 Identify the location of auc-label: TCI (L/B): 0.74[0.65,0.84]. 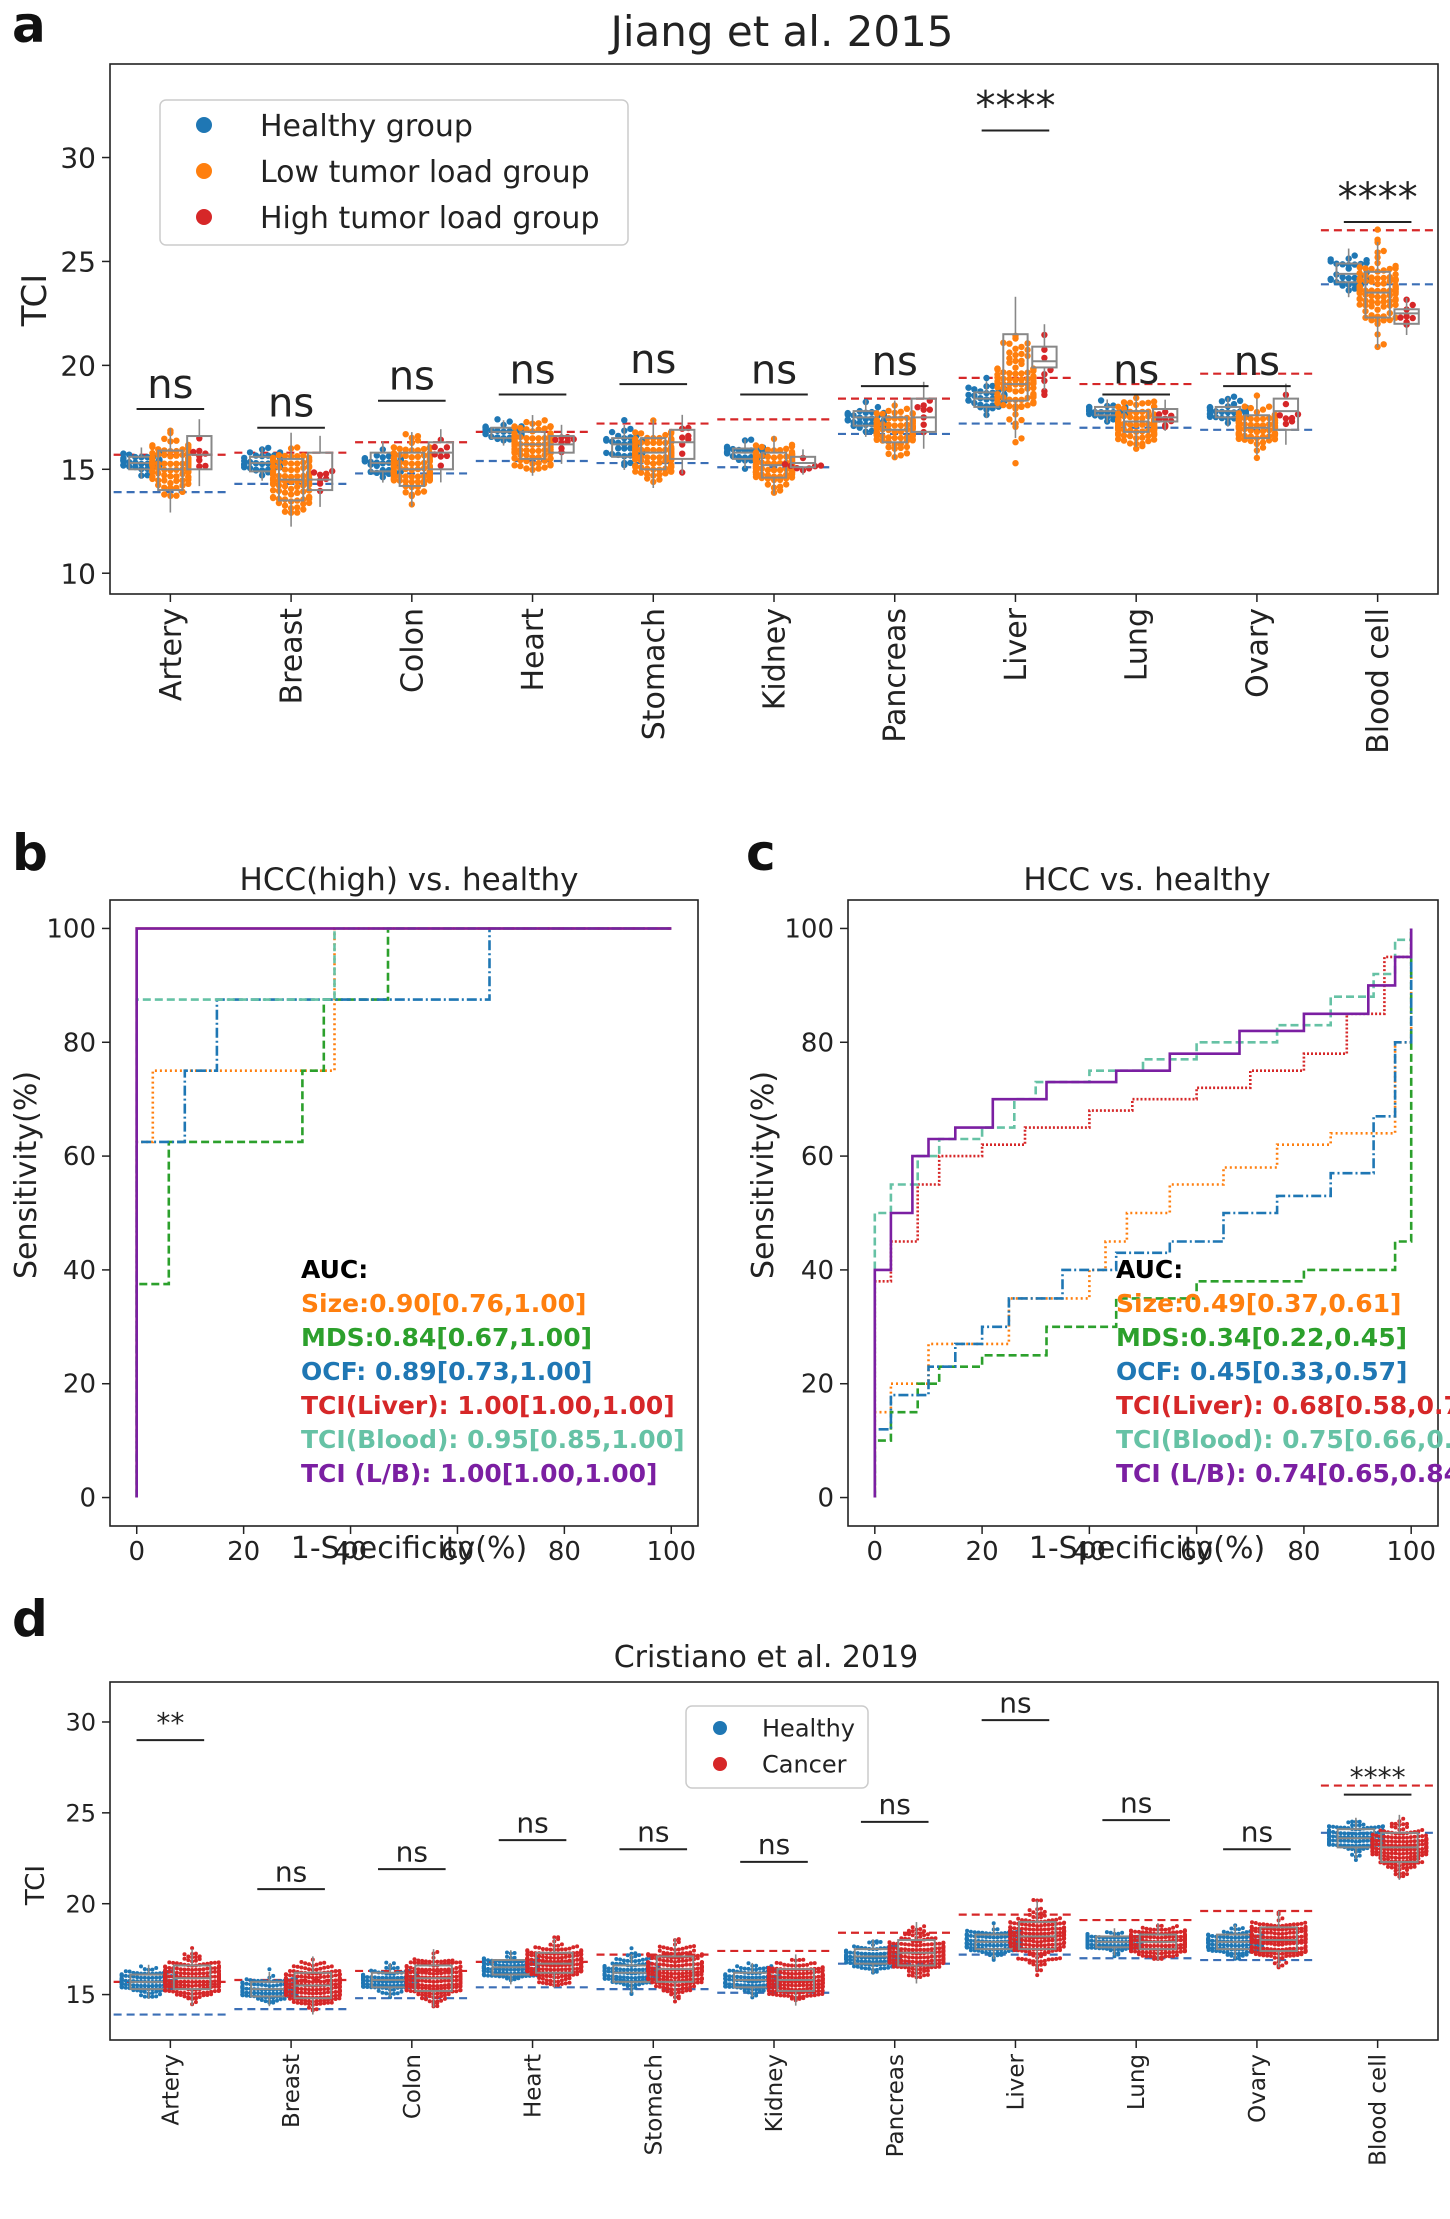
(1283, 1473).